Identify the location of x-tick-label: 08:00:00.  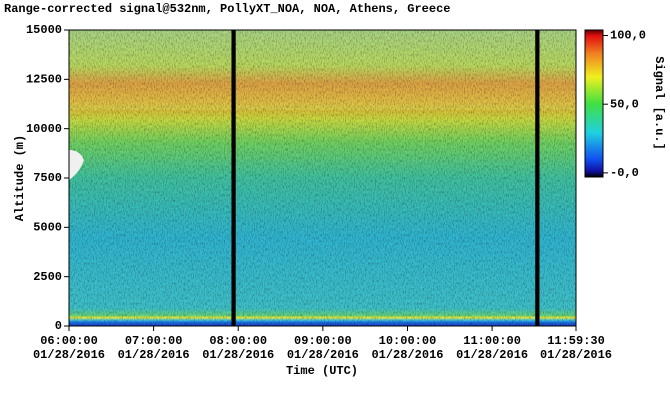
(238, 341).